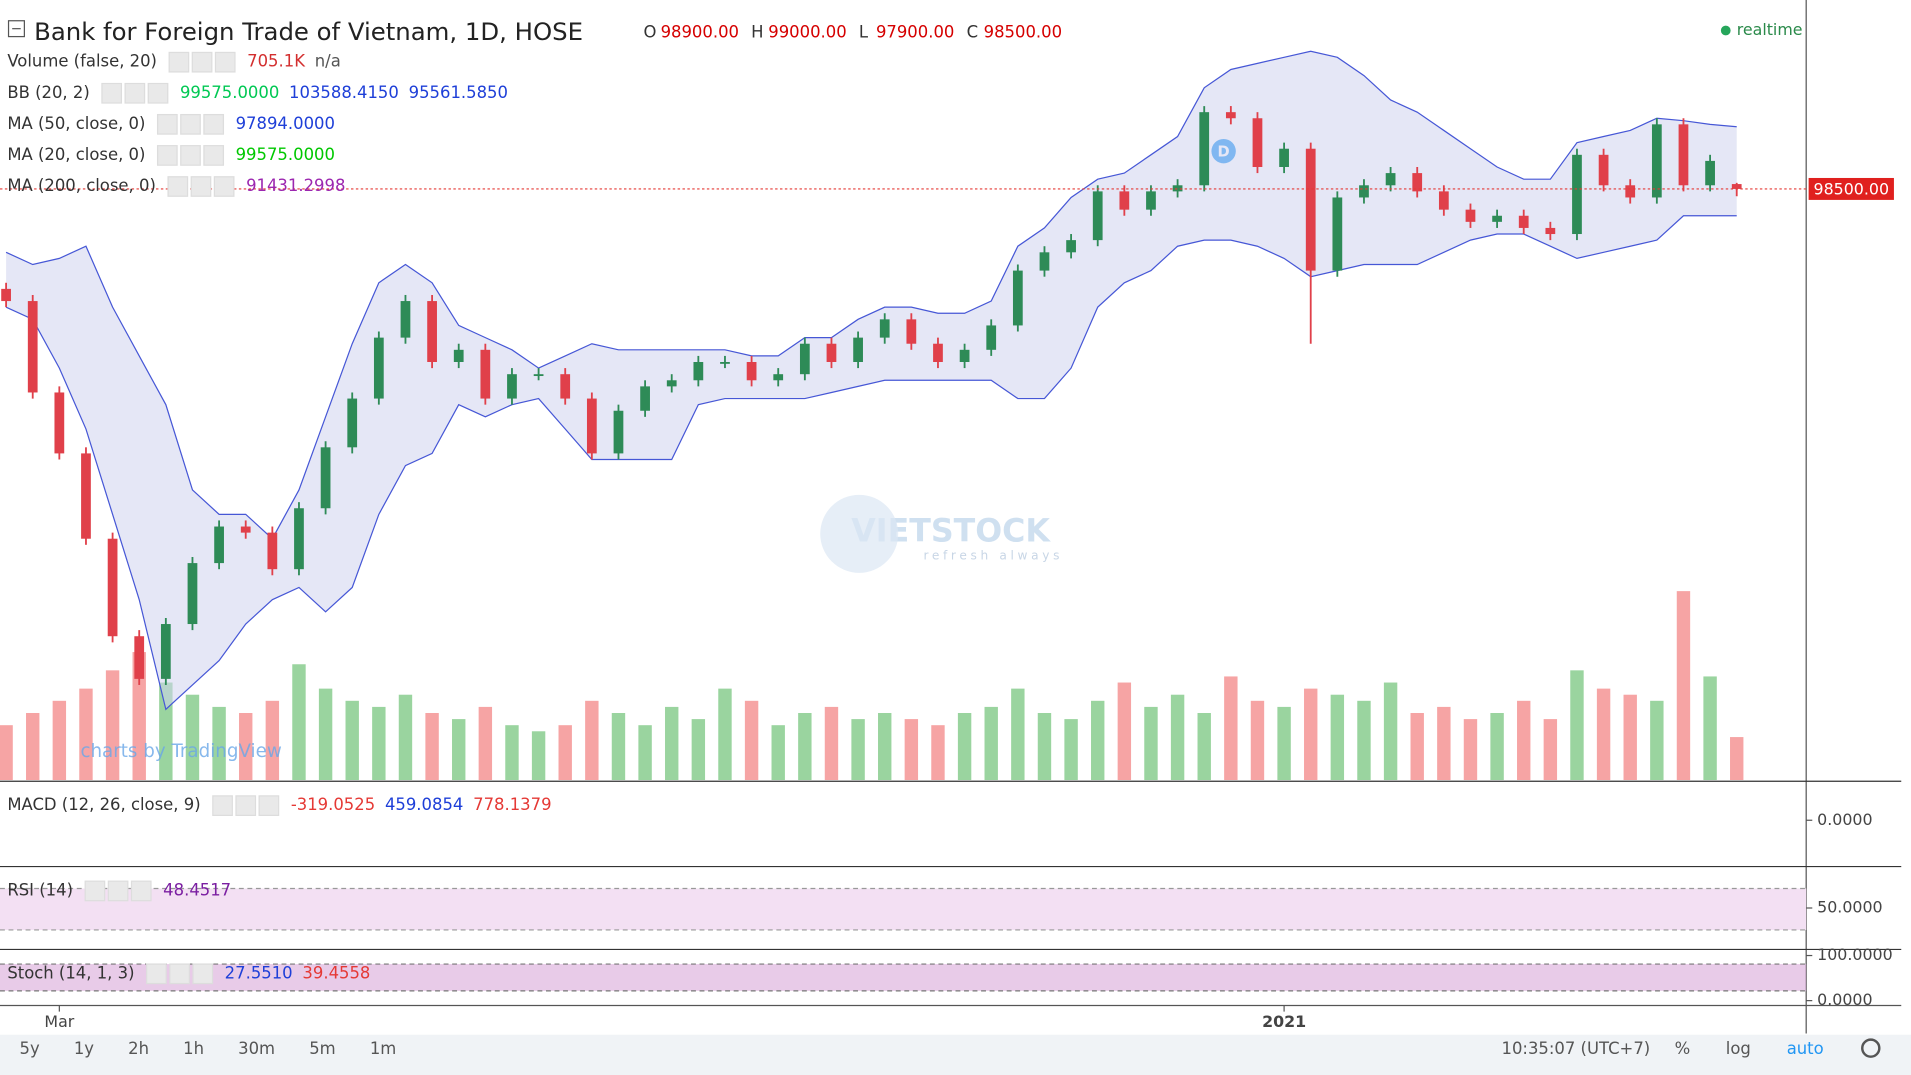  What do you see at coordinates (1738, 1048) in the screenshot?
I see `option-button: log` at bounding box center [1738, 1048].